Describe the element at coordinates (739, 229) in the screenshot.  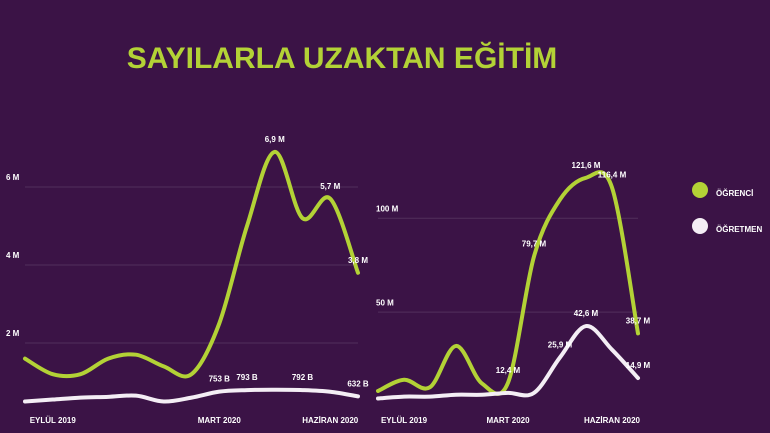
I see `legend-label: ÖĞRETMEN` at that location.